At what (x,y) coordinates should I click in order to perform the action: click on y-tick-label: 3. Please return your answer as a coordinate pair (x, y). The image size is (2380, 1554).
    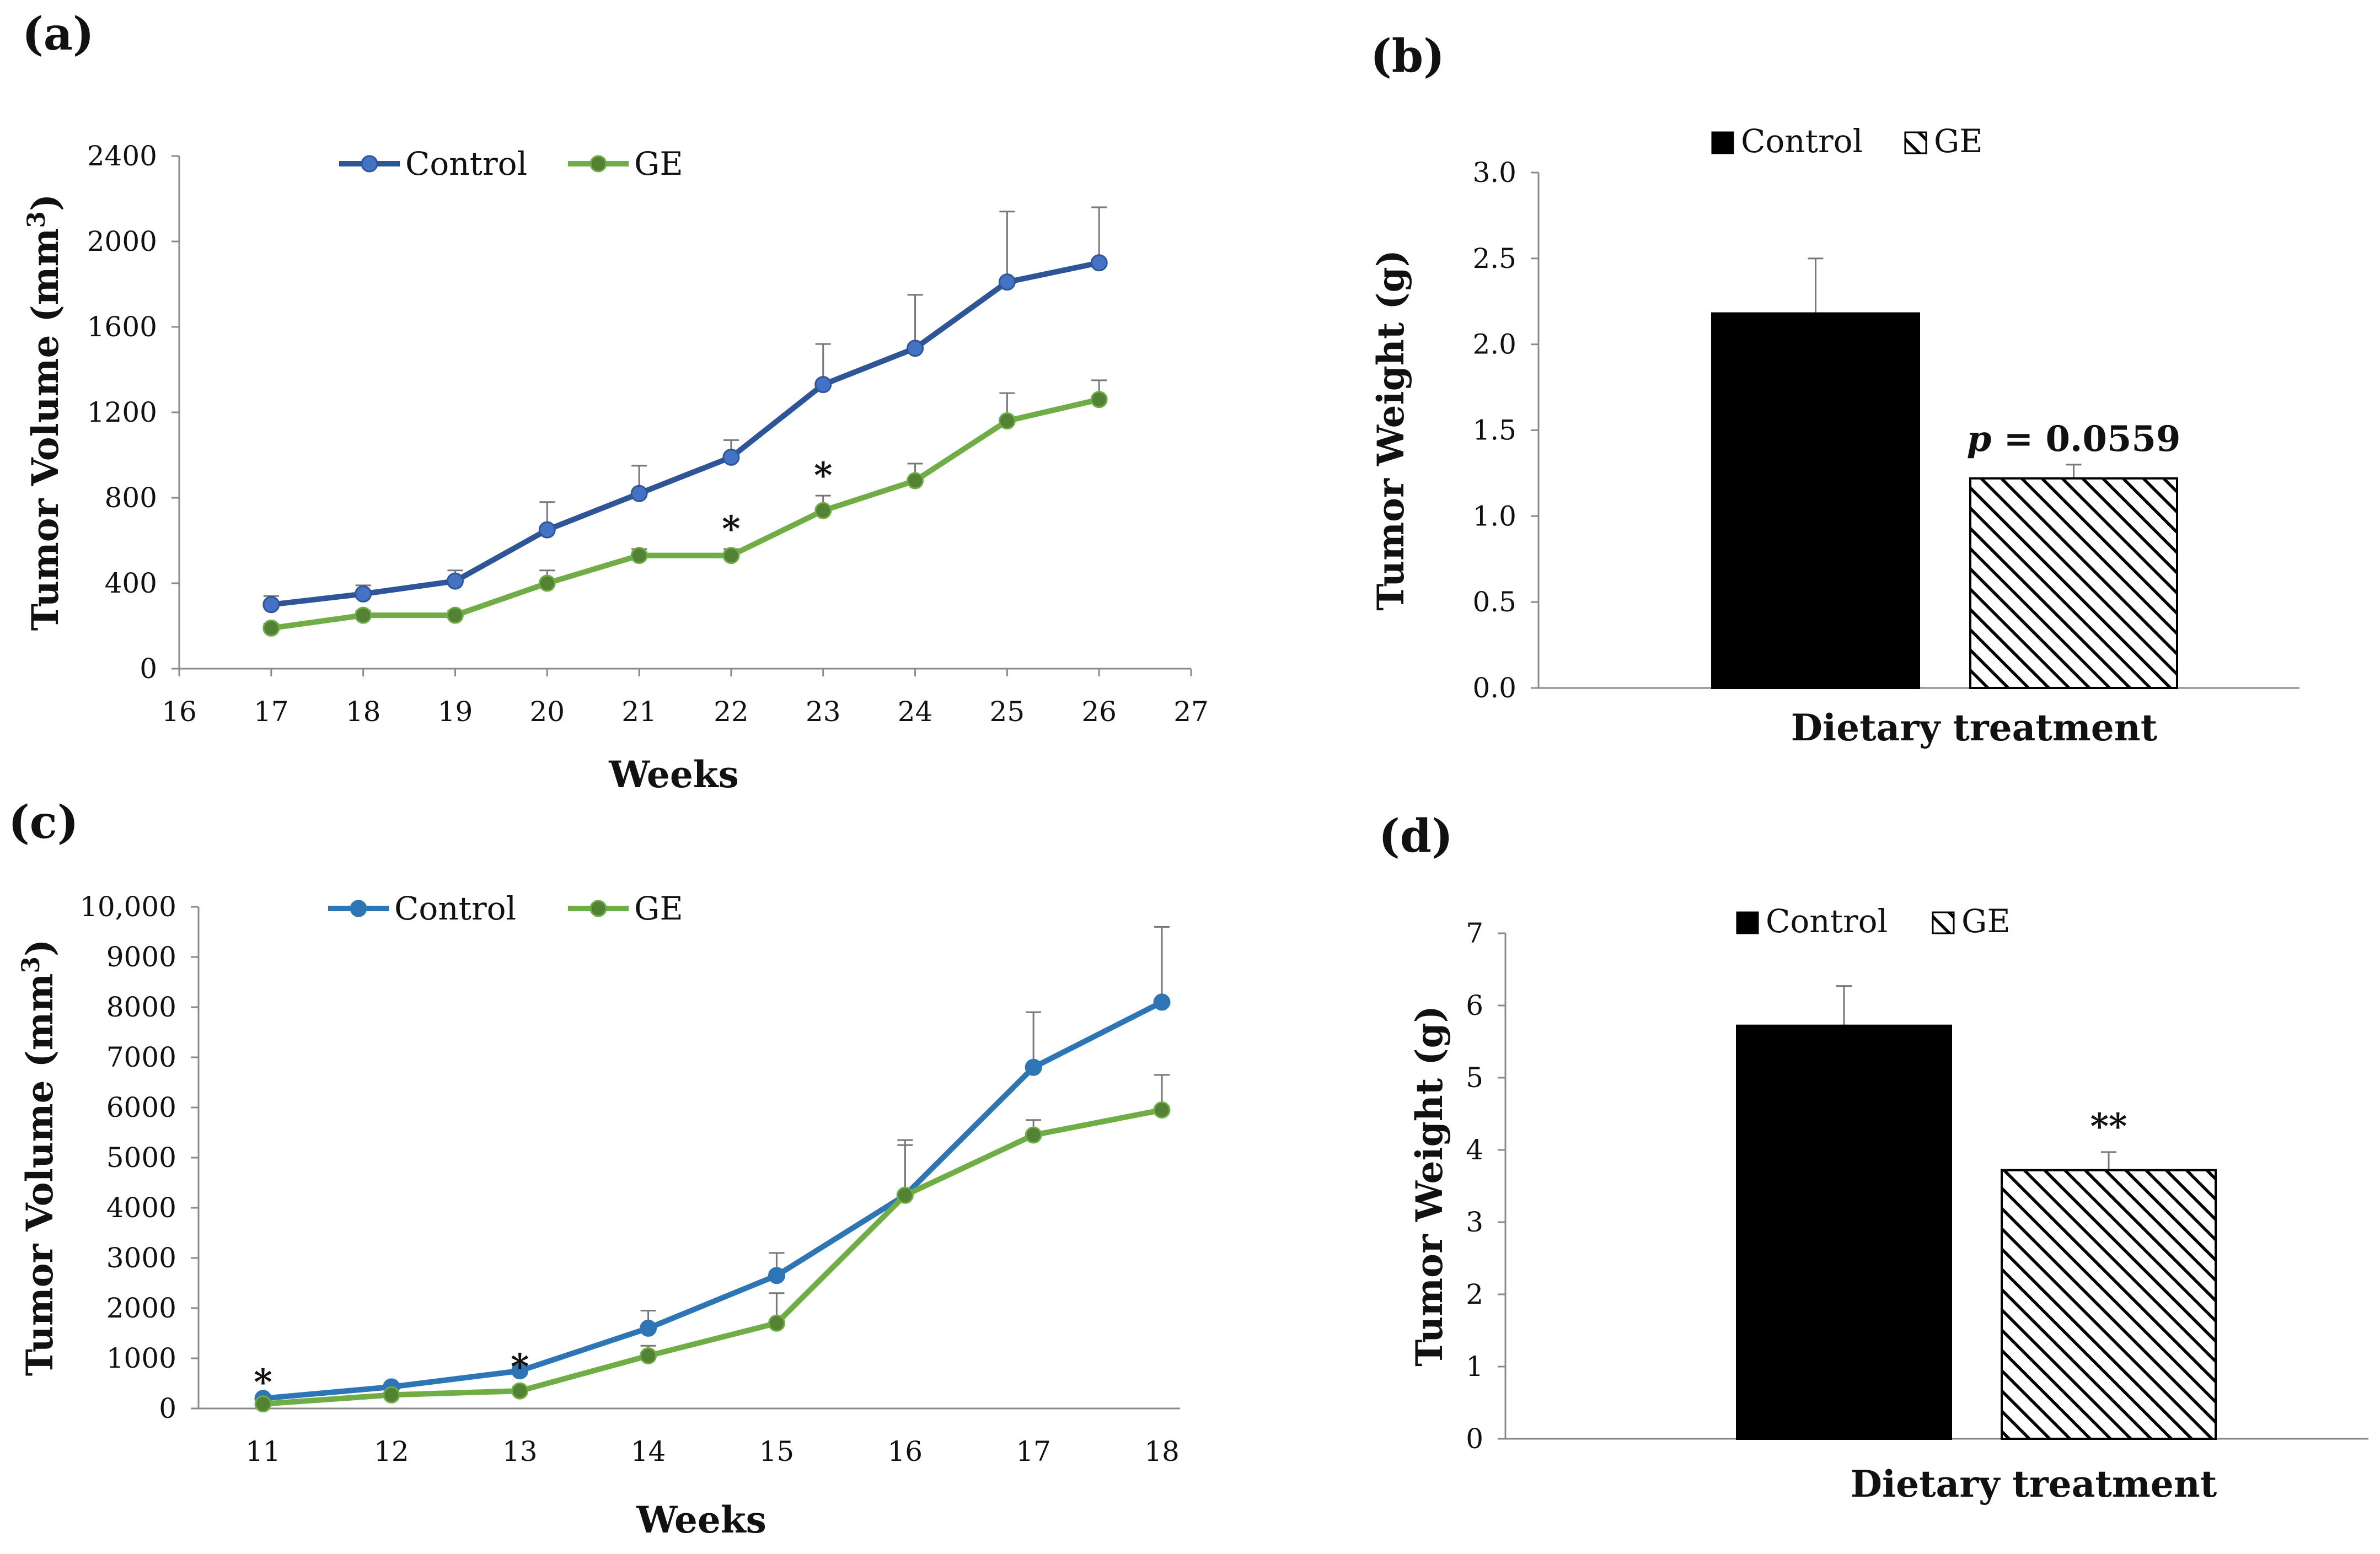
    Looking at the image, I should click on (1474, 1222).